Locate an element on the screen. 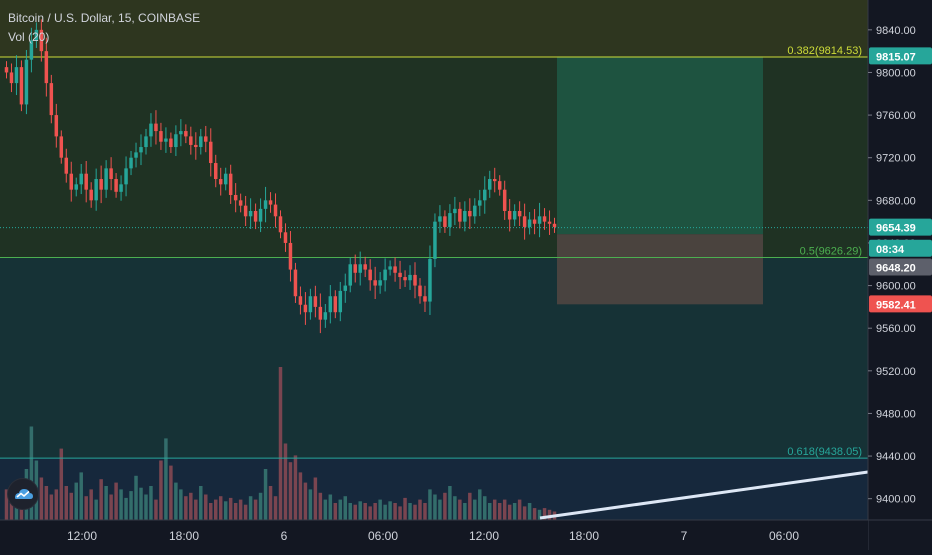  price-badge-entry is located at coordinates (900, 267).